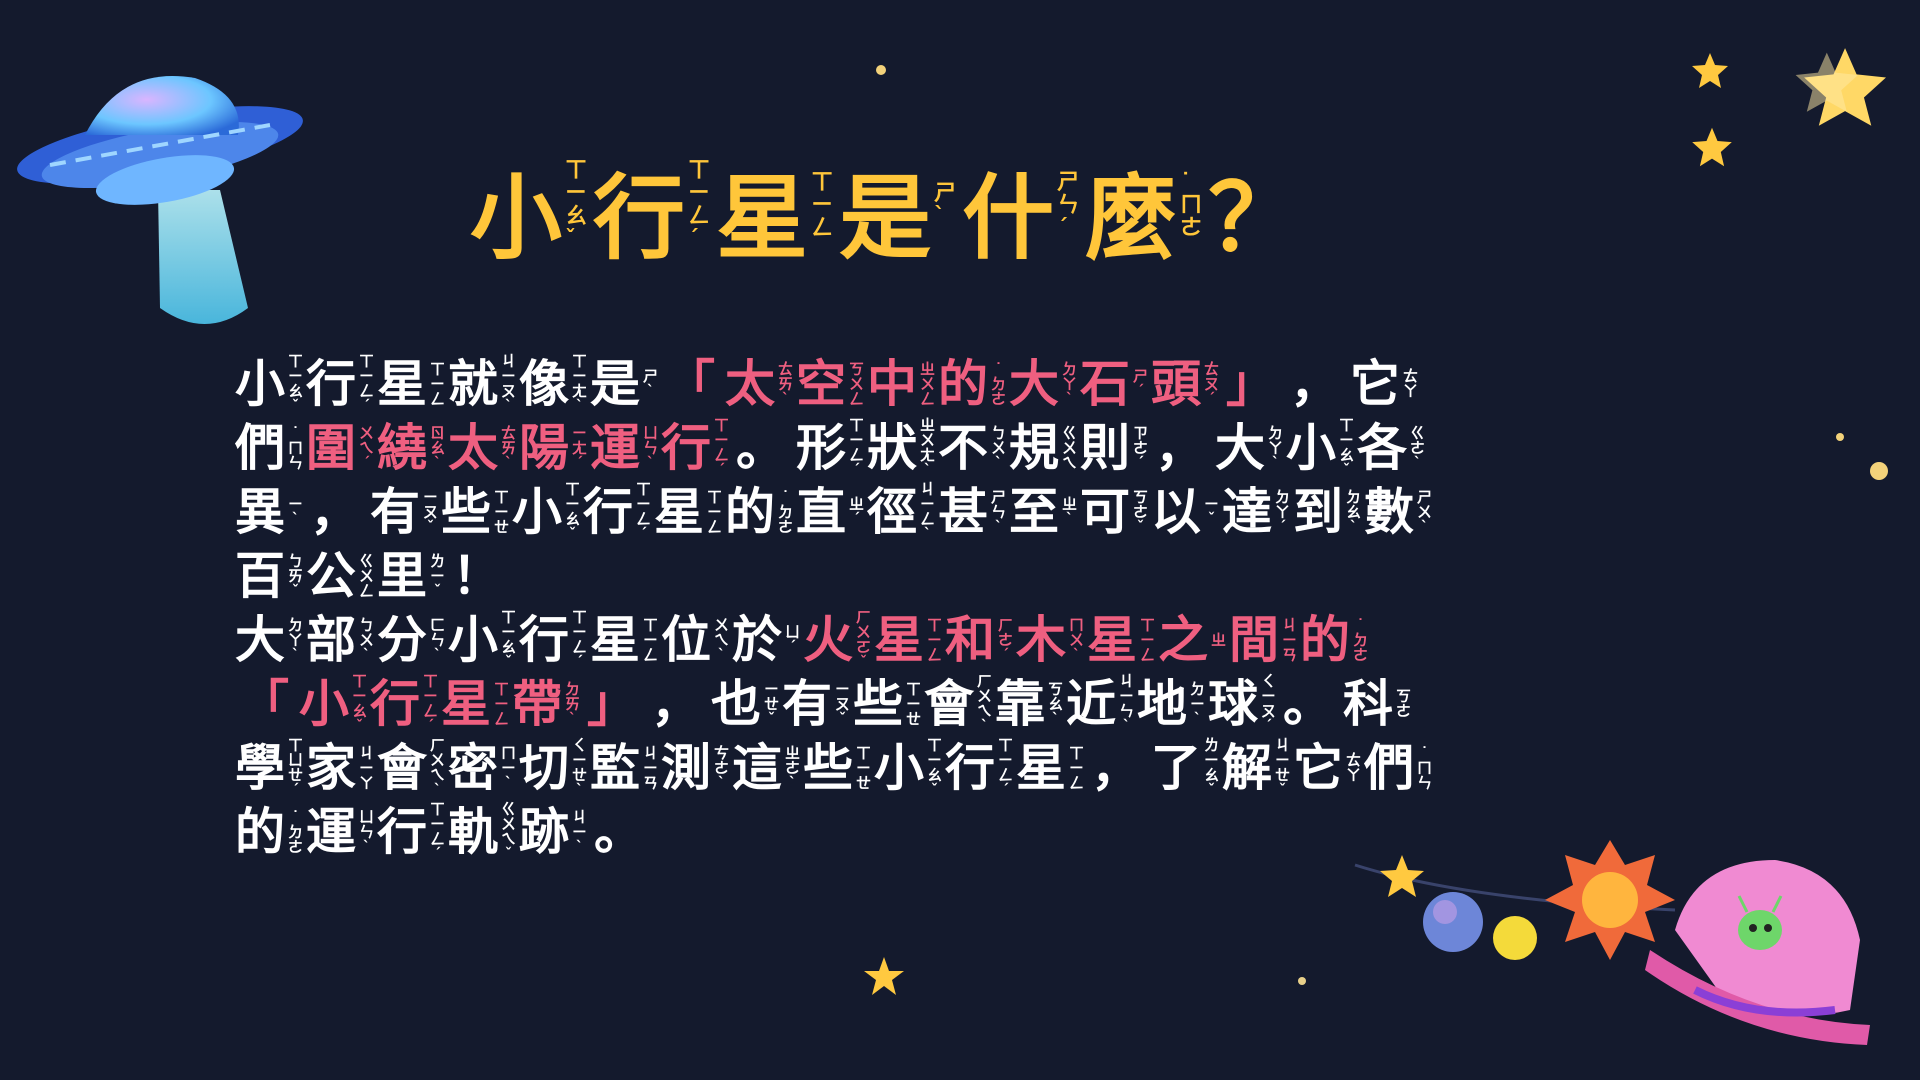  Describe the element at coordinates (295, 832) in the screenshot. I see `zhuyin: ˙ ㄉㄜ` at that location.